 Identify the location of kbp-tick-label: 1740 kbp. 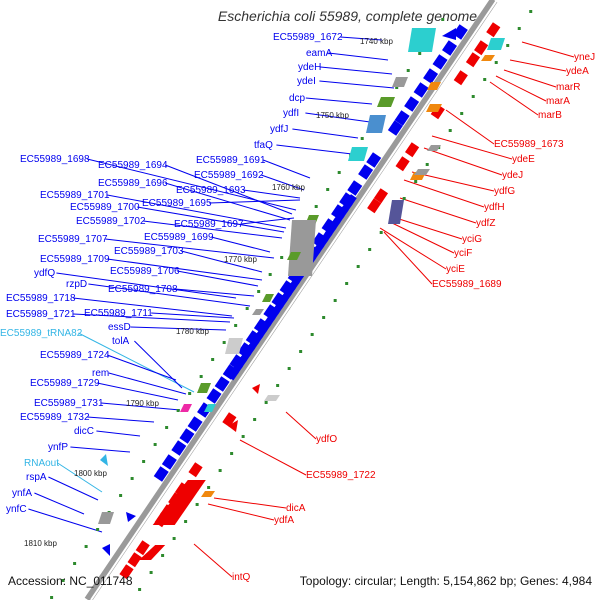
(376, 41).